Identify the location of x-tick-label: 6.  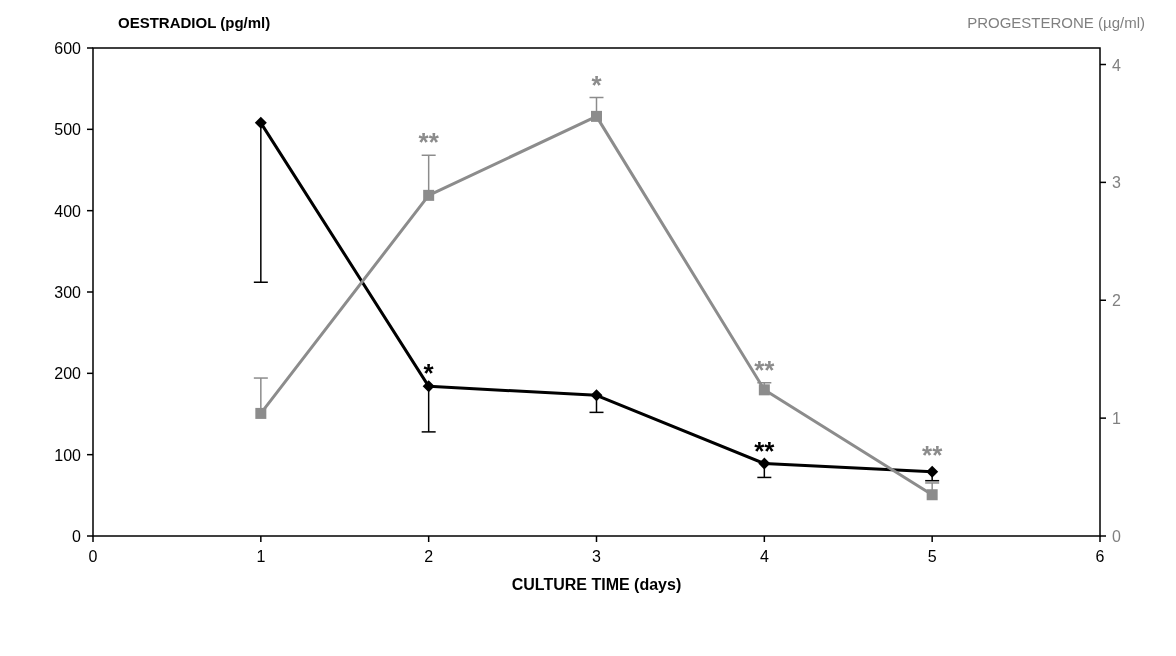
(1100, 556).